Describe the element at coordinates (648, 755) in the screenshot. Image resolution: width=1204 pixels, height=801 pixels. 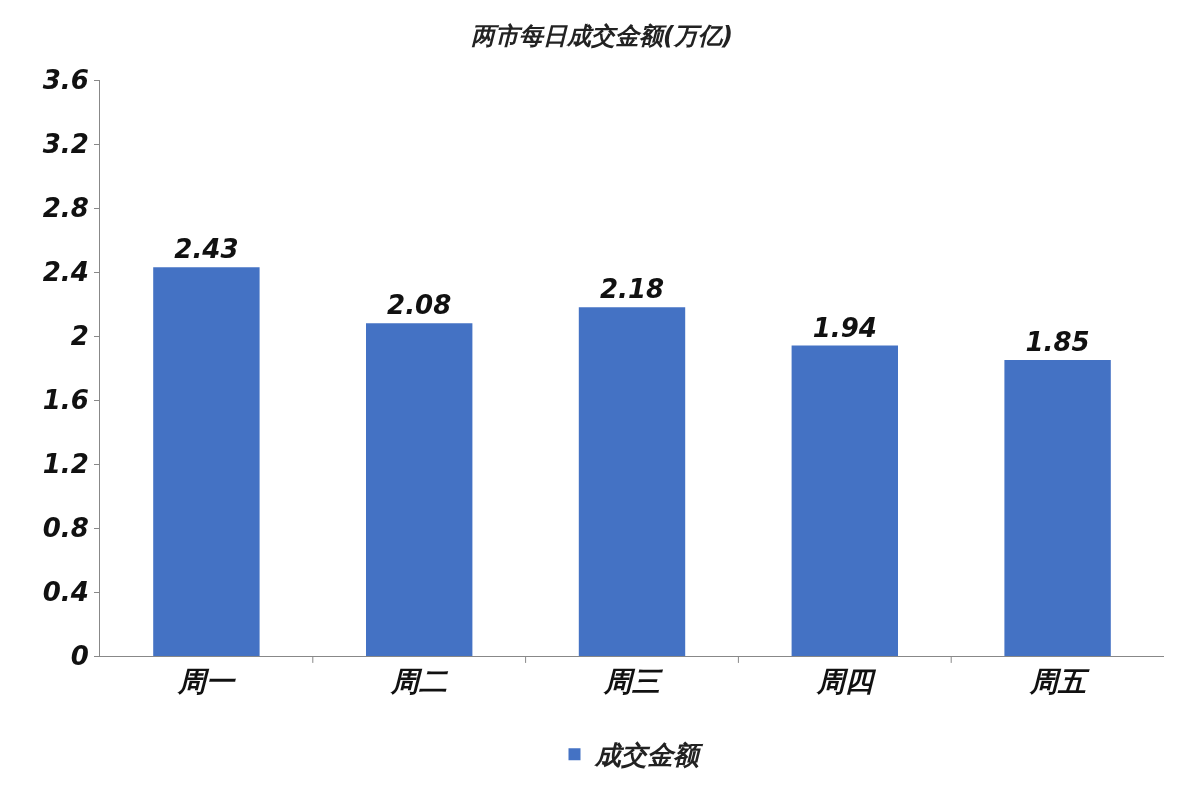
I see `legend-label: 成交金额` at that location.